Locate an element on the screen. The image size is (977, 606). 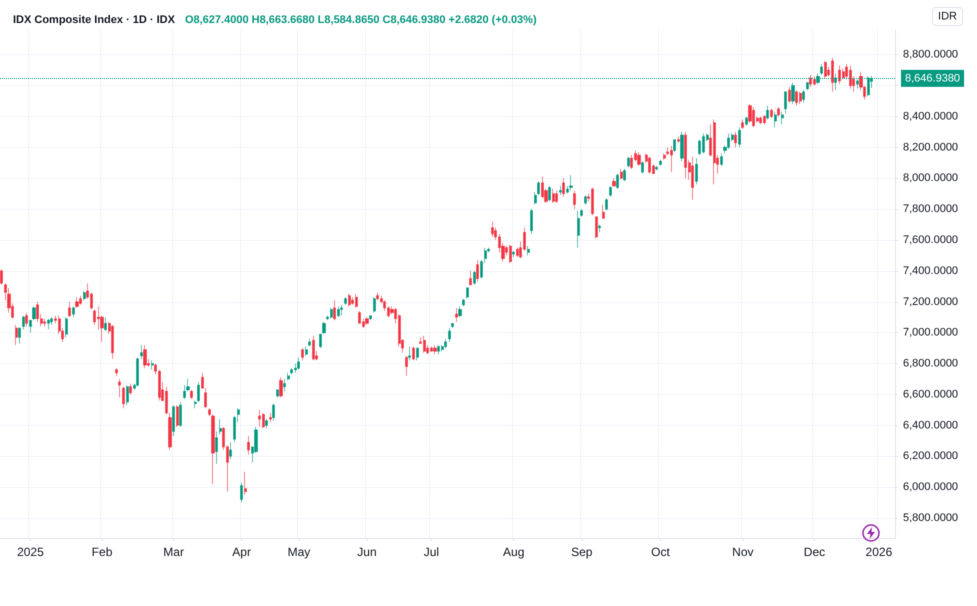
y-tick-label: 8,800.0000 is located at coordinates (930, 54).